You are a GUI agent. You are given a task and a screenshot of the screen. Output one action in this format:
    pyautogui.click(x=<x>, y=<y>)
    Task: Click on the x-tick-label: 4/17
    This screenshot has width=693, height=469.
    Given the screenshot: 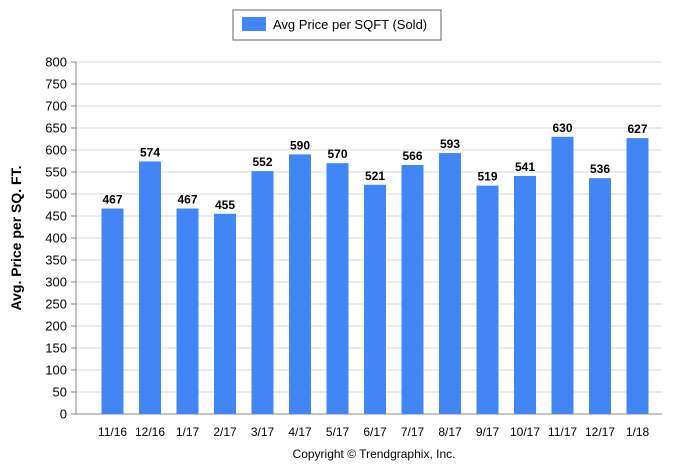 What is the action you would take?
    pyautogui.click(x=300, y=432)
    